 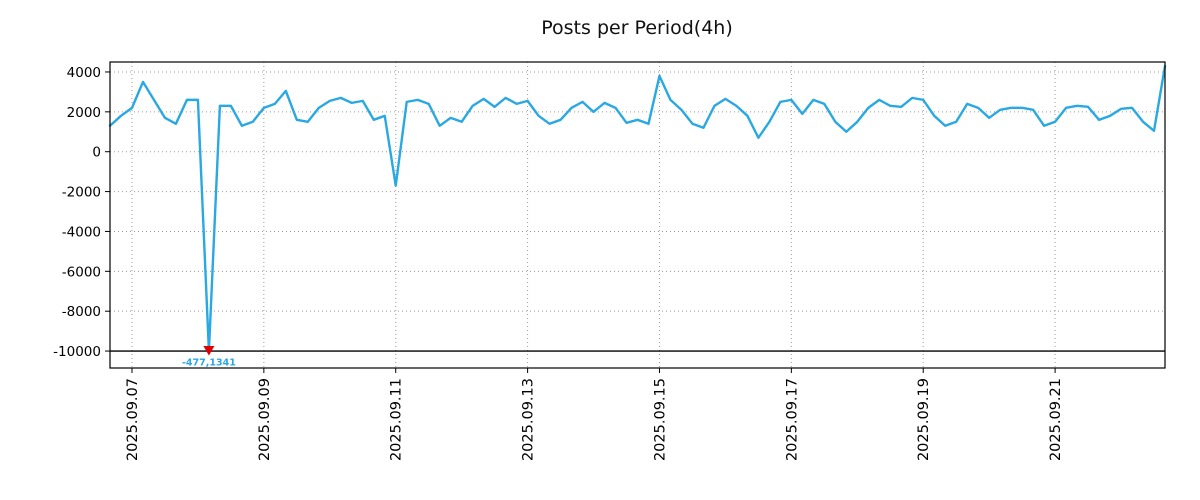 I want to click on x-tick-label: 2025.09.19, so click(x=924, y=419).